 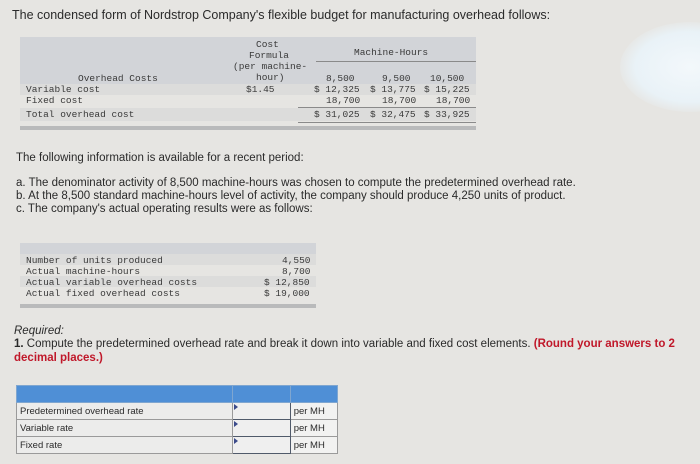 I want to click on answer-row-fixed: Fixed rate per MH, so click(x=177, y=445).